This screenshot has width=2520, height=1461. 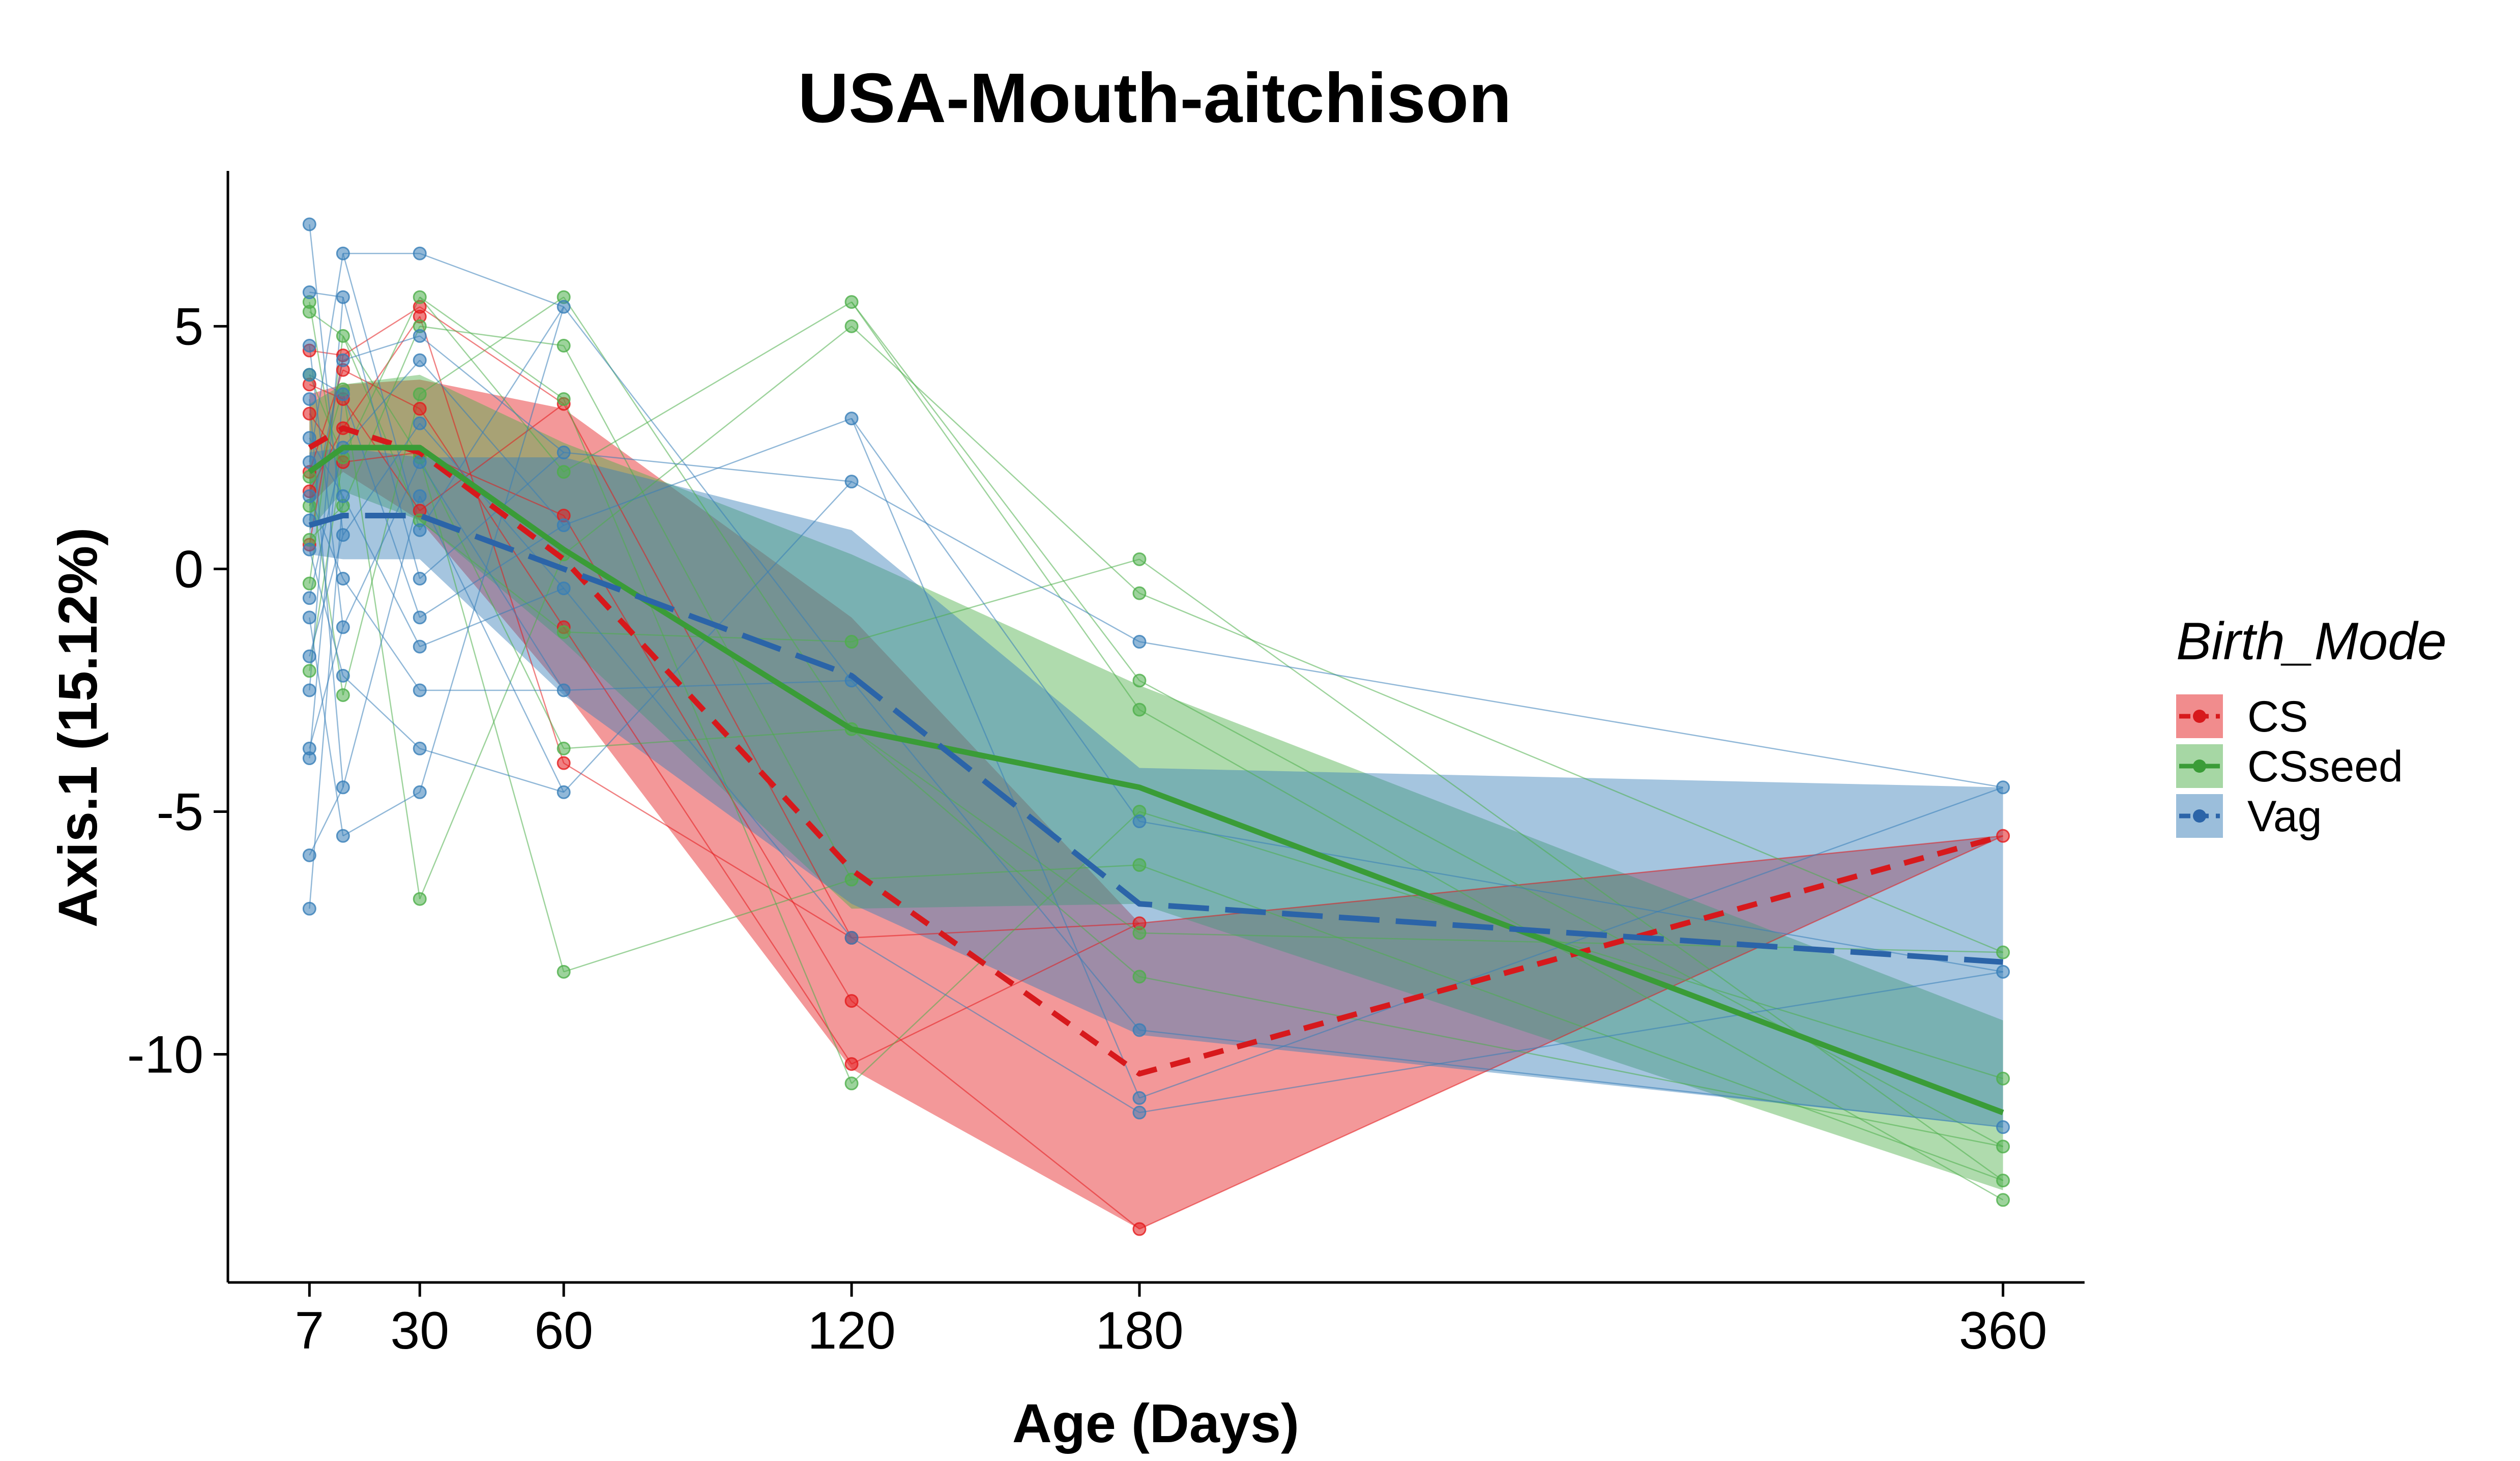 I want to click on x-axis-title: Age (Days), so click(x=1155, y=1423).